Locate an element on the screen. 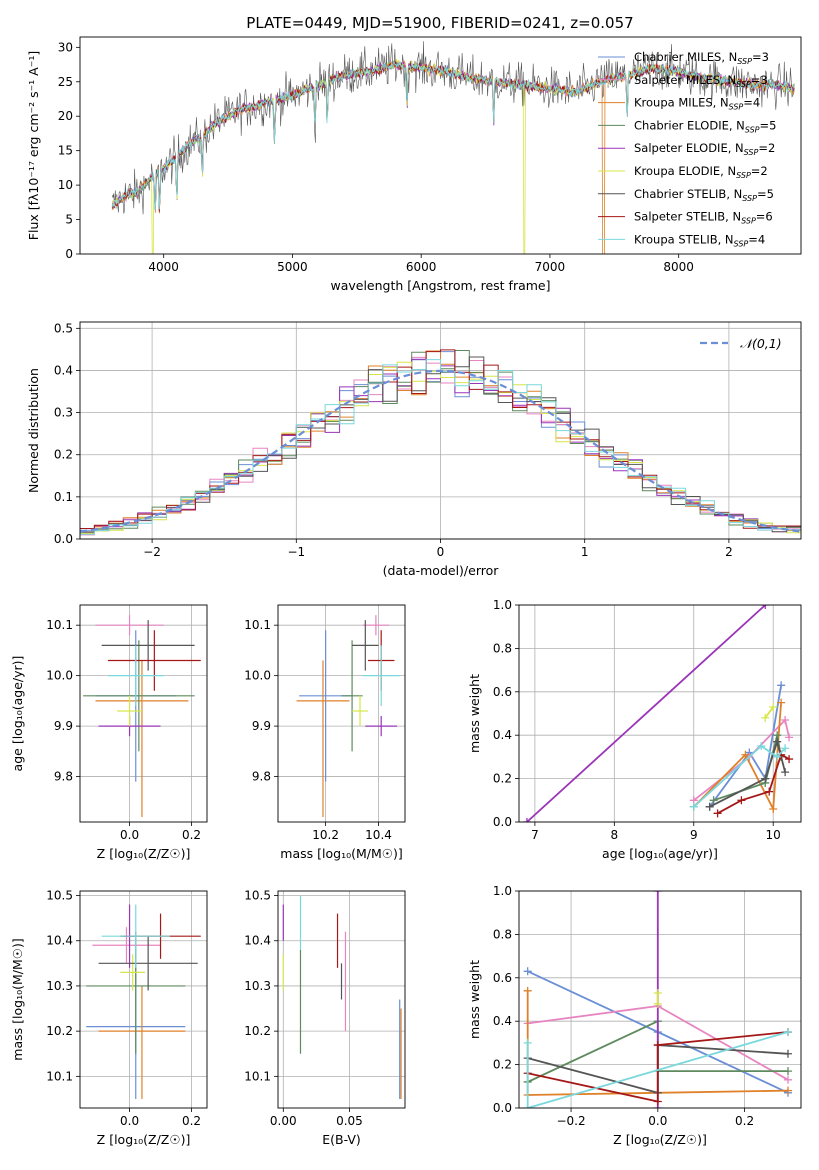  x-axis-label: wavelength [Angstrom, rest frame] is located at coordinates (440, 285).